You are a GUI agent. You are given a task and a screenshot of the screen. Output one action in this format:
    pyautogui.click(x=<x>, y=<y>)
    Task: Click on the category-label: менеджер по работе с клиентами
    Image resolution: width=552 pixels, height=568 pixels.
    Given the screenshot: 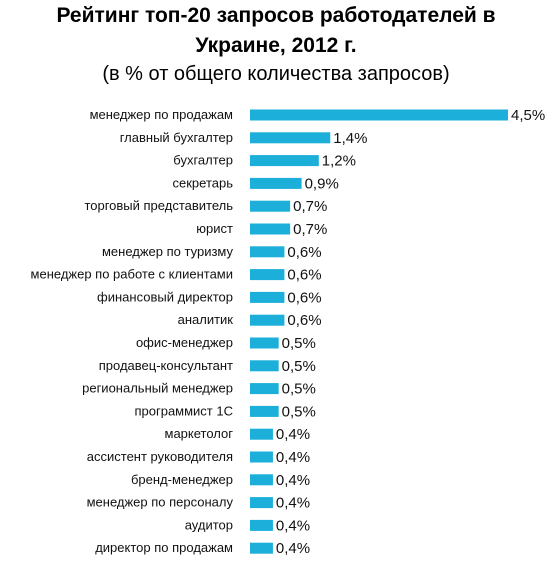 What is the action you would take?
    pyautogui.click(x=132, y=274)
    